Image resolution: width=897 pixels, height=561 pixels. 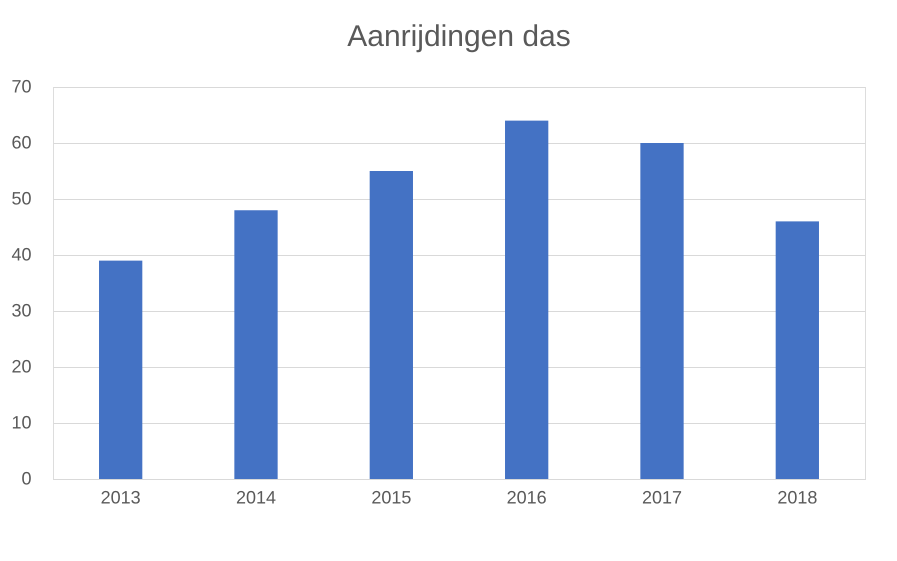 What do you see at coordinates (26, 478) in the screenshot?
I see `y-tick-label: 0` at bounding box center [26, 478].